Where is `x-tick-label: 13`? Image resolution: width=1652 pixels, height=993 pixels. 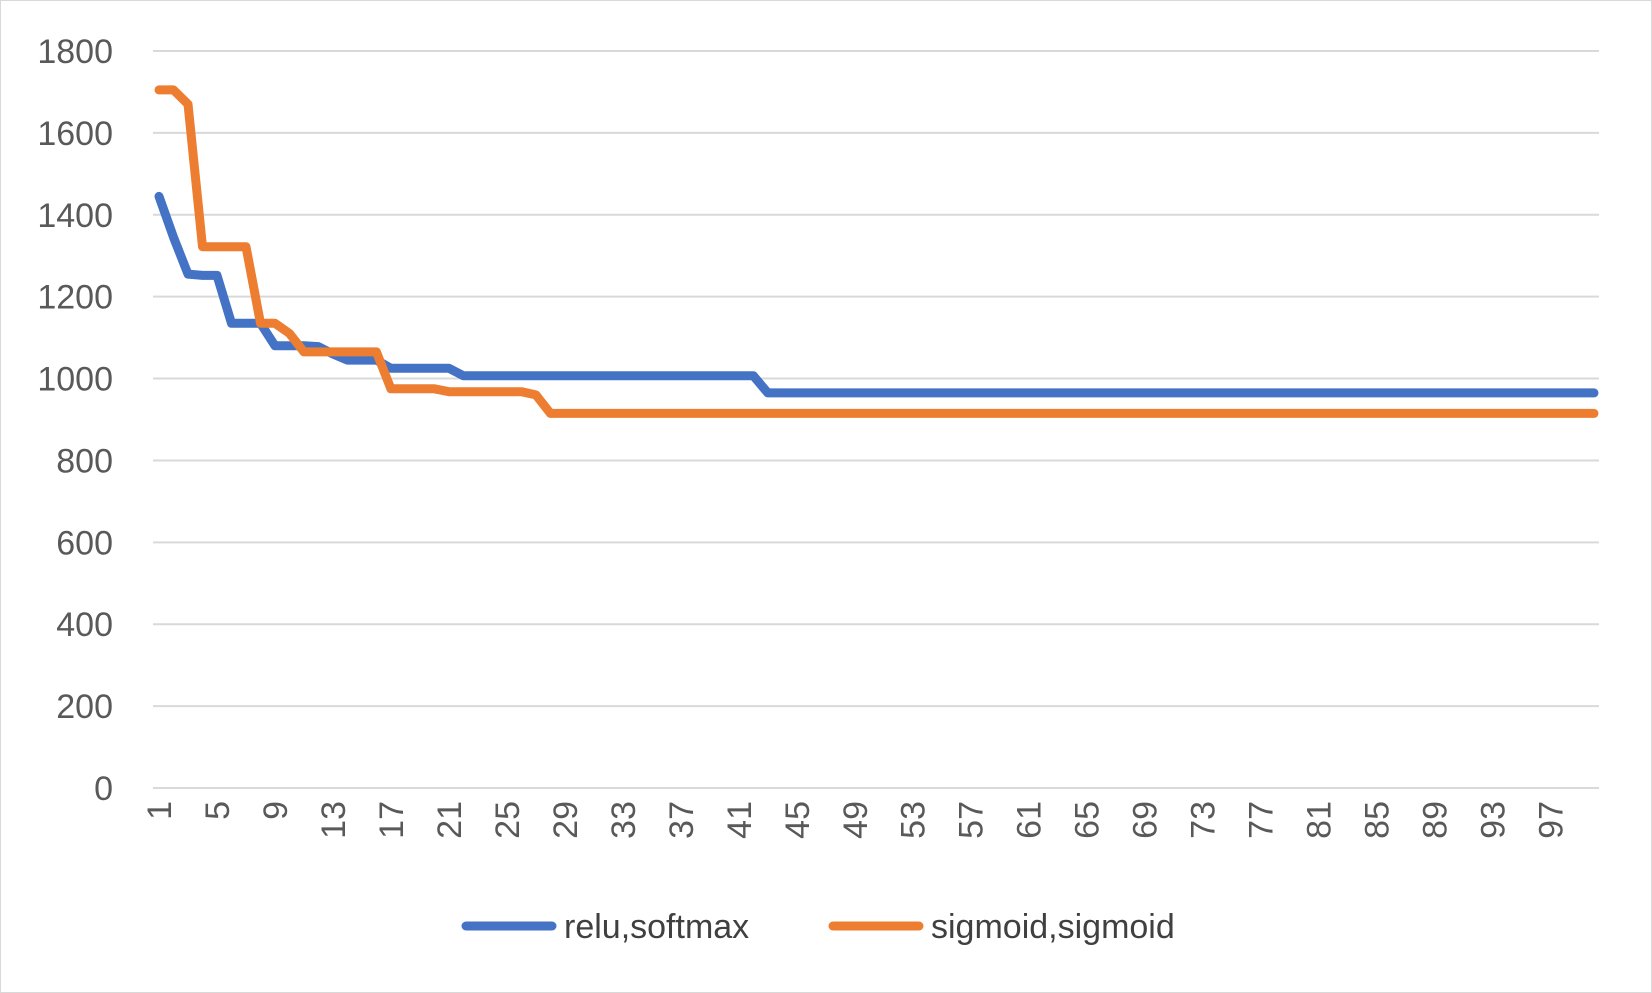 x-tick-label: 13 is located at coordinates (334, 820).